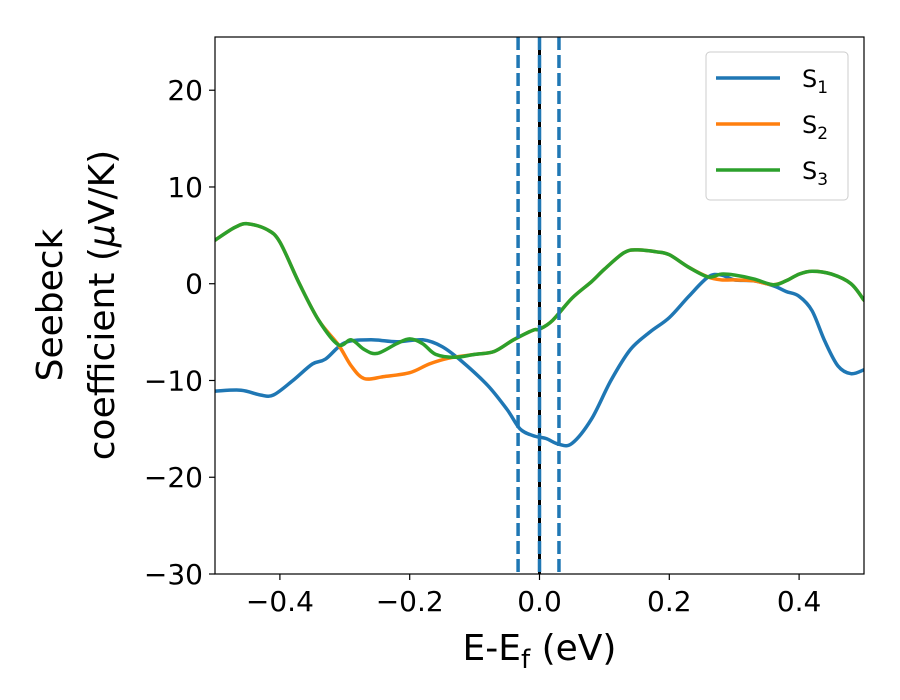  I want to click on x-axis: −0.4 −0.2 0.0 0.2 0.4, so click(533, 596).